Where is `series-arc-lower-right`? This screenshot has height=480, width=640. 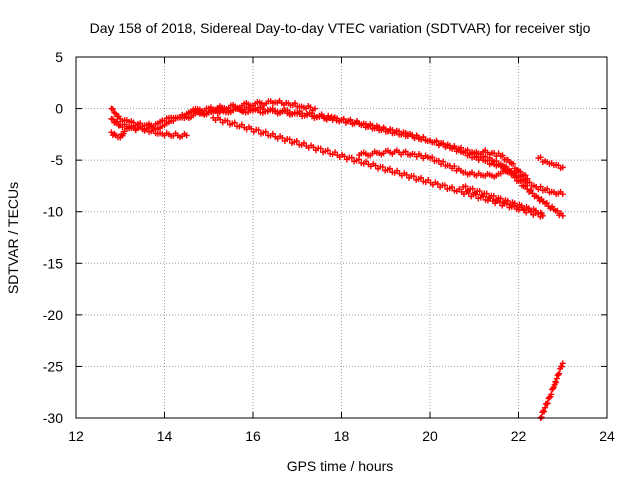 series-arc-lower-right is located at coordinates (434, 163).